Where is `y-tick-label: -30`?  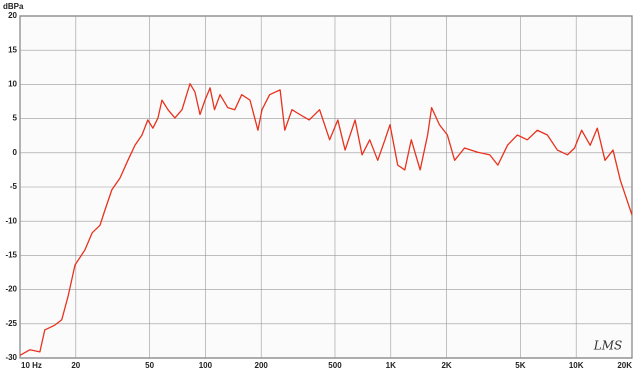
y-tick-label: -30 is located at coordinates (11, 357).